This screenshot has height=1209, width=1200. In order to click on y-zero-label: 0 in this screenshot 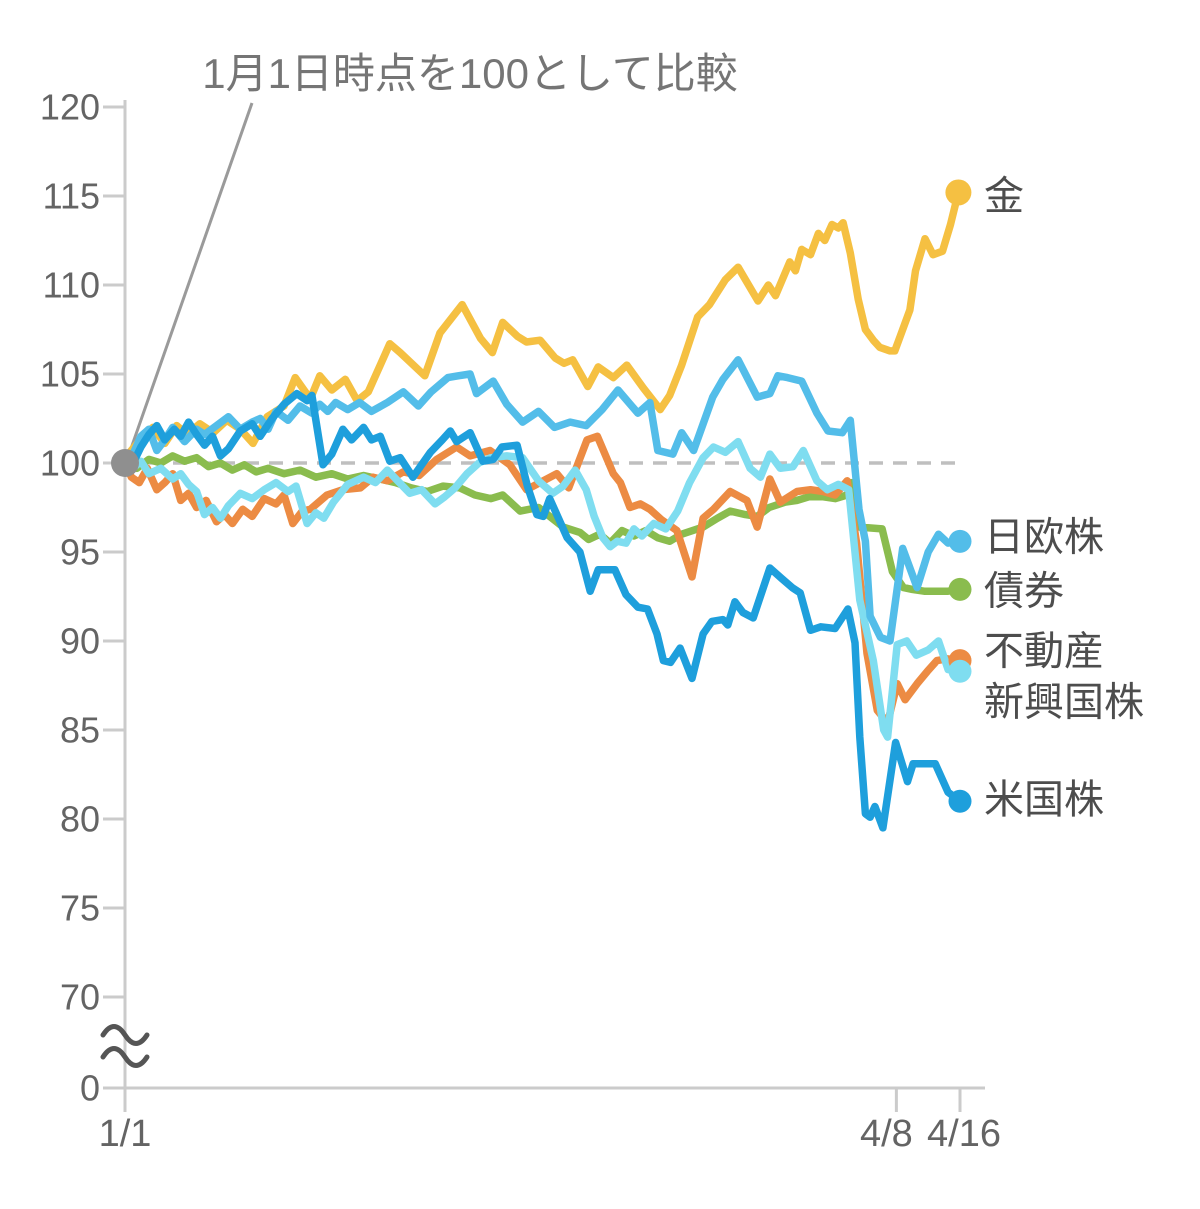, I will do `click(90, 1088)`.